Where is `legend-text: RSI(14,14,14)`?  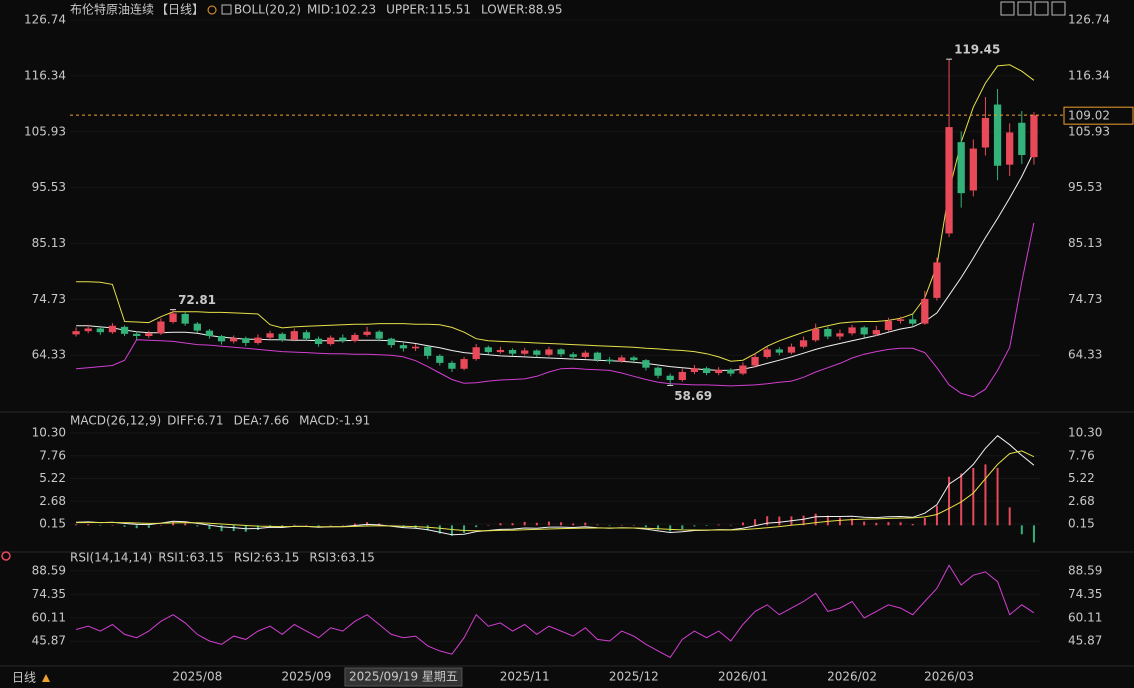
legend-text: RSI(14,14,14) is located at coordinates (111, 558).